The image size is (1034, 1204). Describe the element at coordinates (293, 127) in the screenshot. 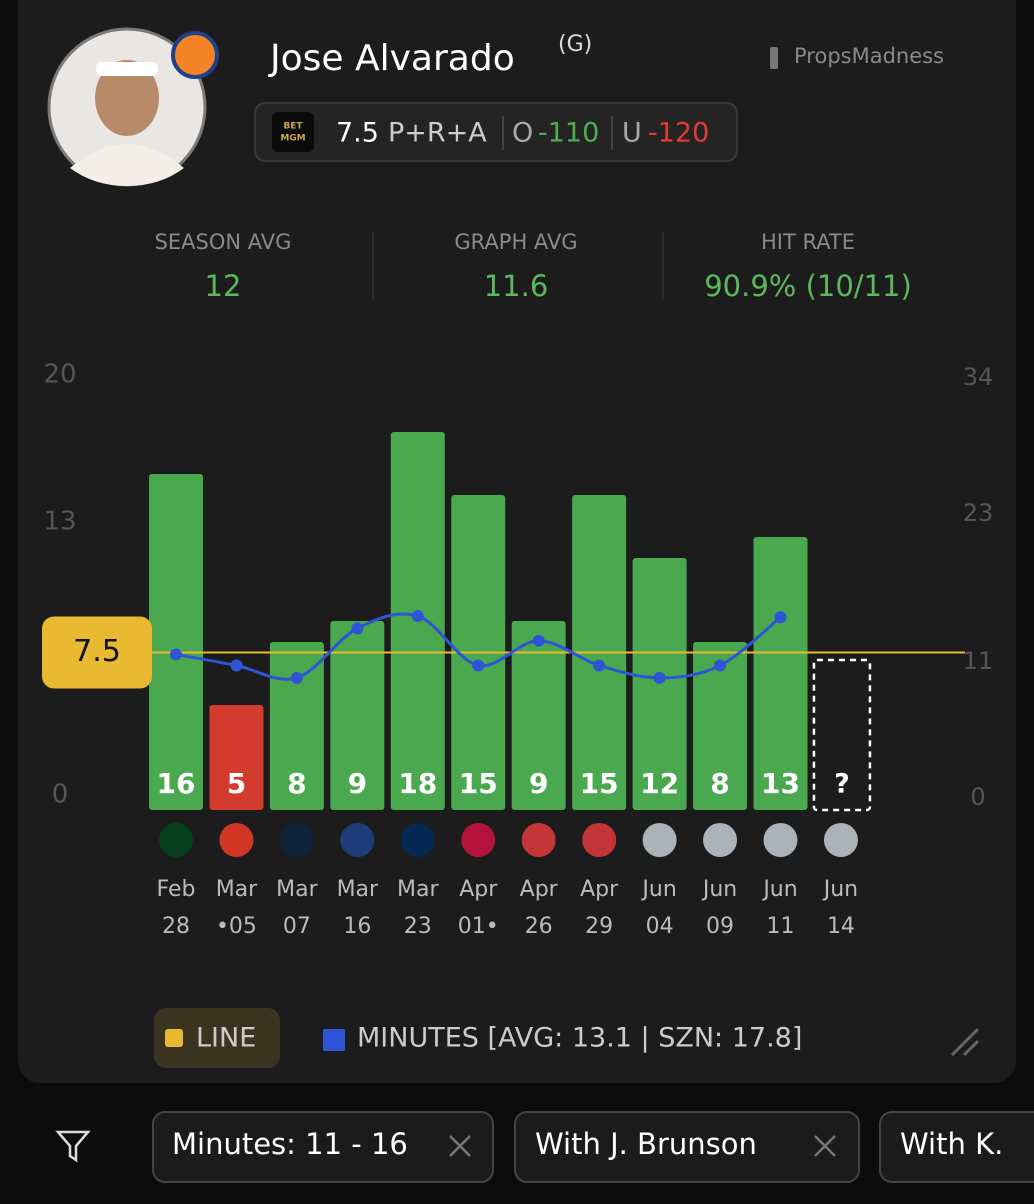

I see `book-logo-text: BET` at that location.